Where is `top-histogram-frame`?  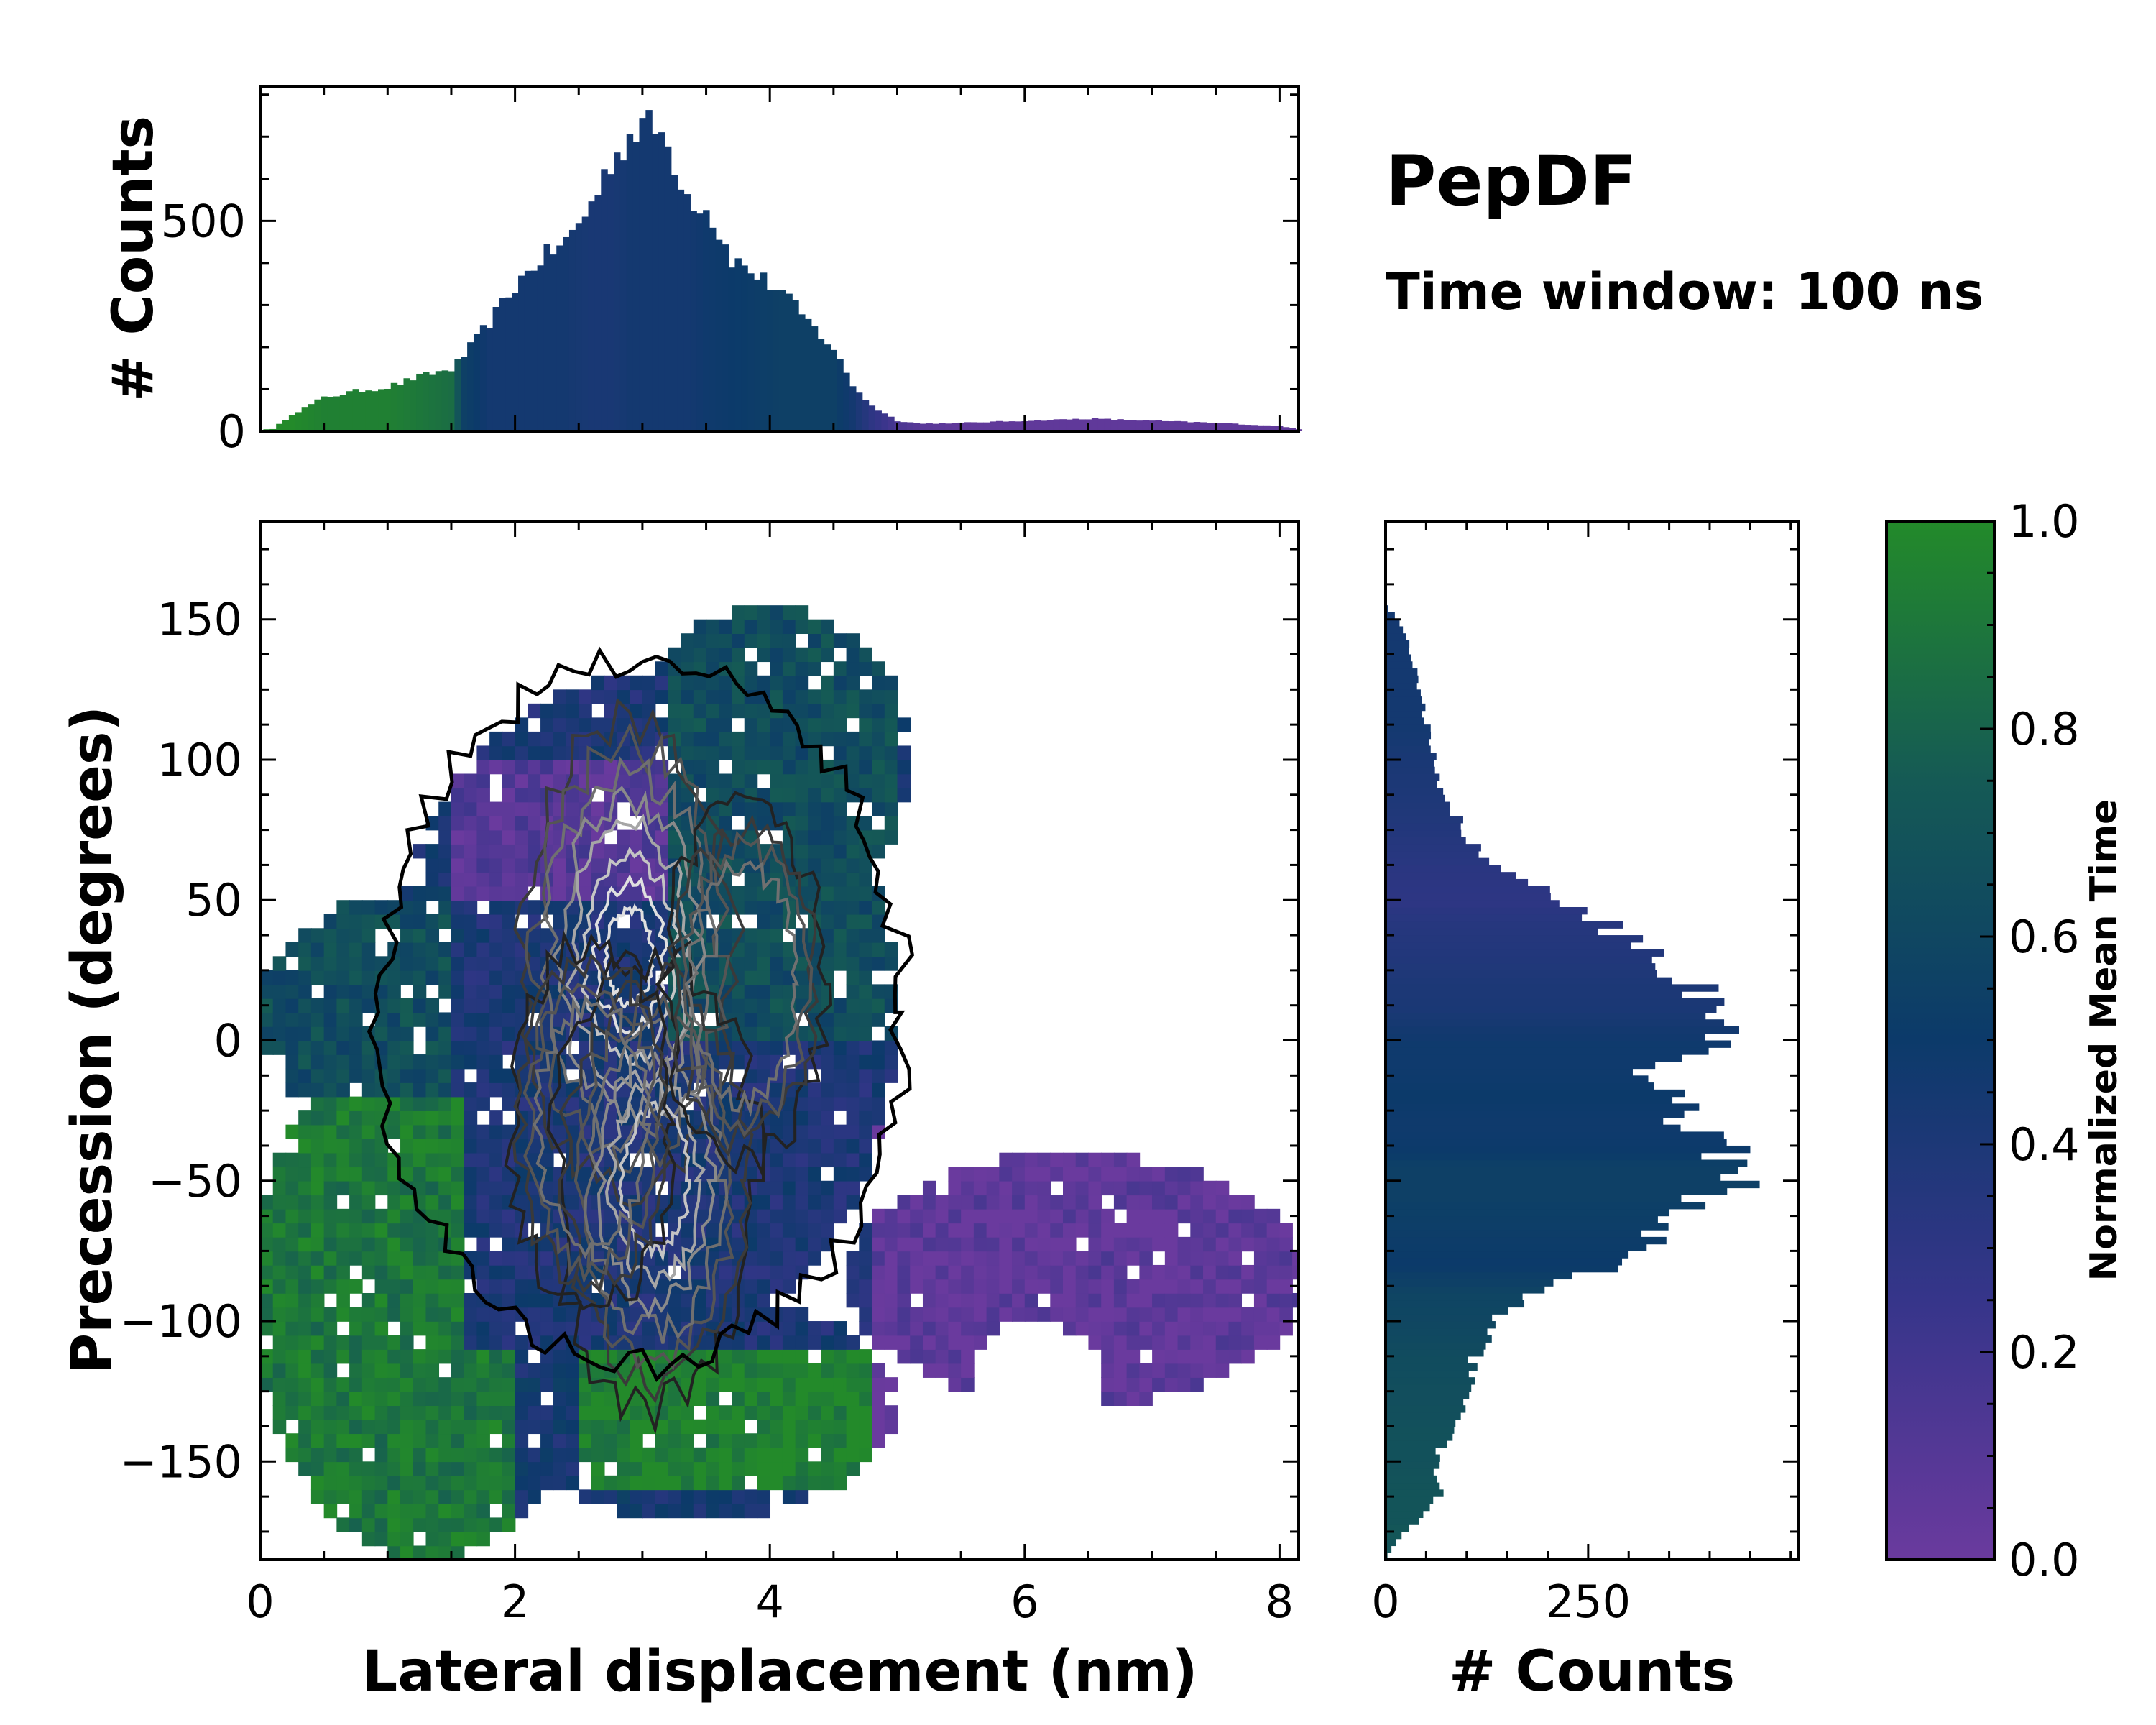 top-histogram-frame is located at coordinates (779, 259).